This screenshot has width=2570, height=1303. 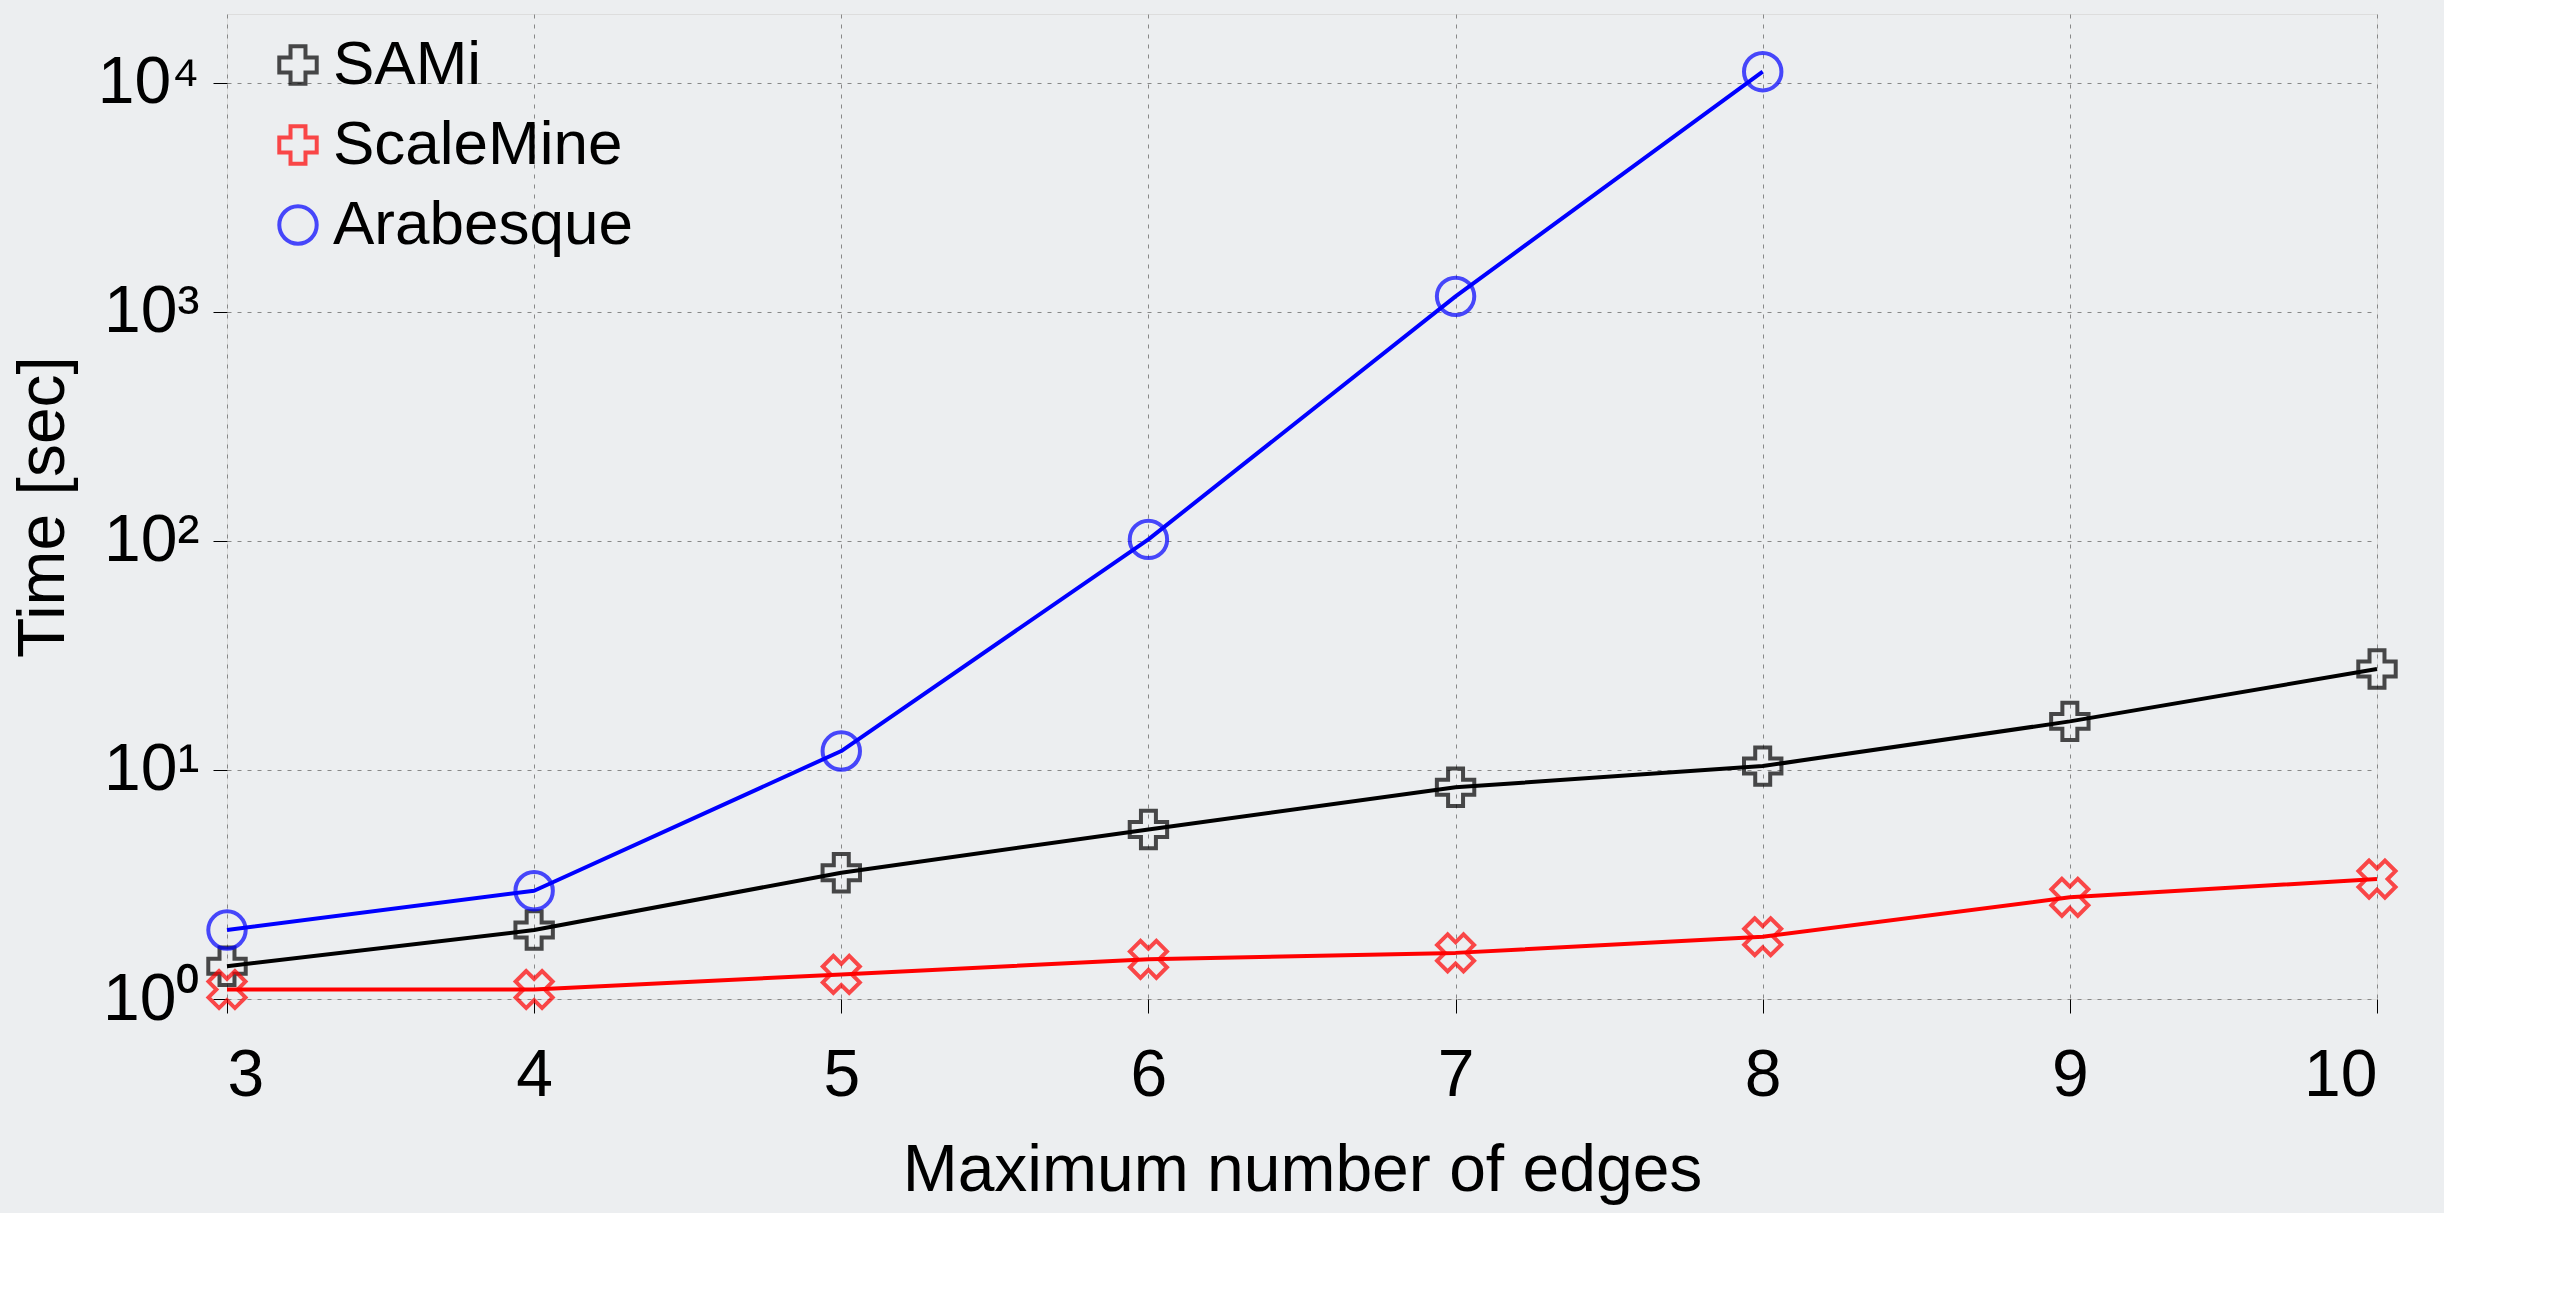 I want to click on y-tick-label: 10⁴, so click(x=148, y=80).